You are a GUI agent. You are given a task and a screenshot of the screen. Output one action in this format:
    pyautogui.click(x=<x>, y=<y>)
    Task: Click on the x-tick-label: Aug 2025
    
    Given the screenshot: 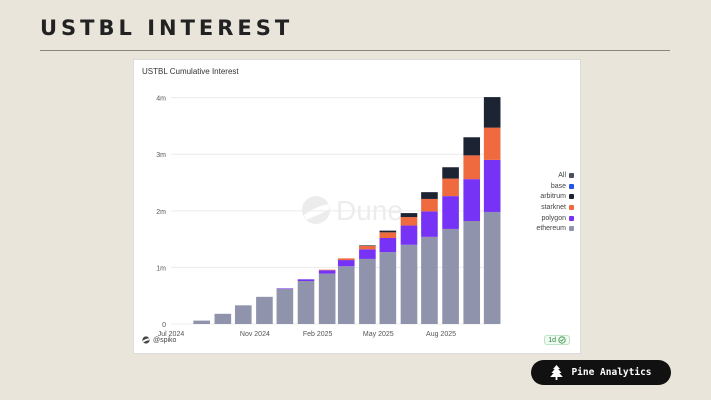 What is the action you would take?
    pyautogui.click(x=441, y=334)
    